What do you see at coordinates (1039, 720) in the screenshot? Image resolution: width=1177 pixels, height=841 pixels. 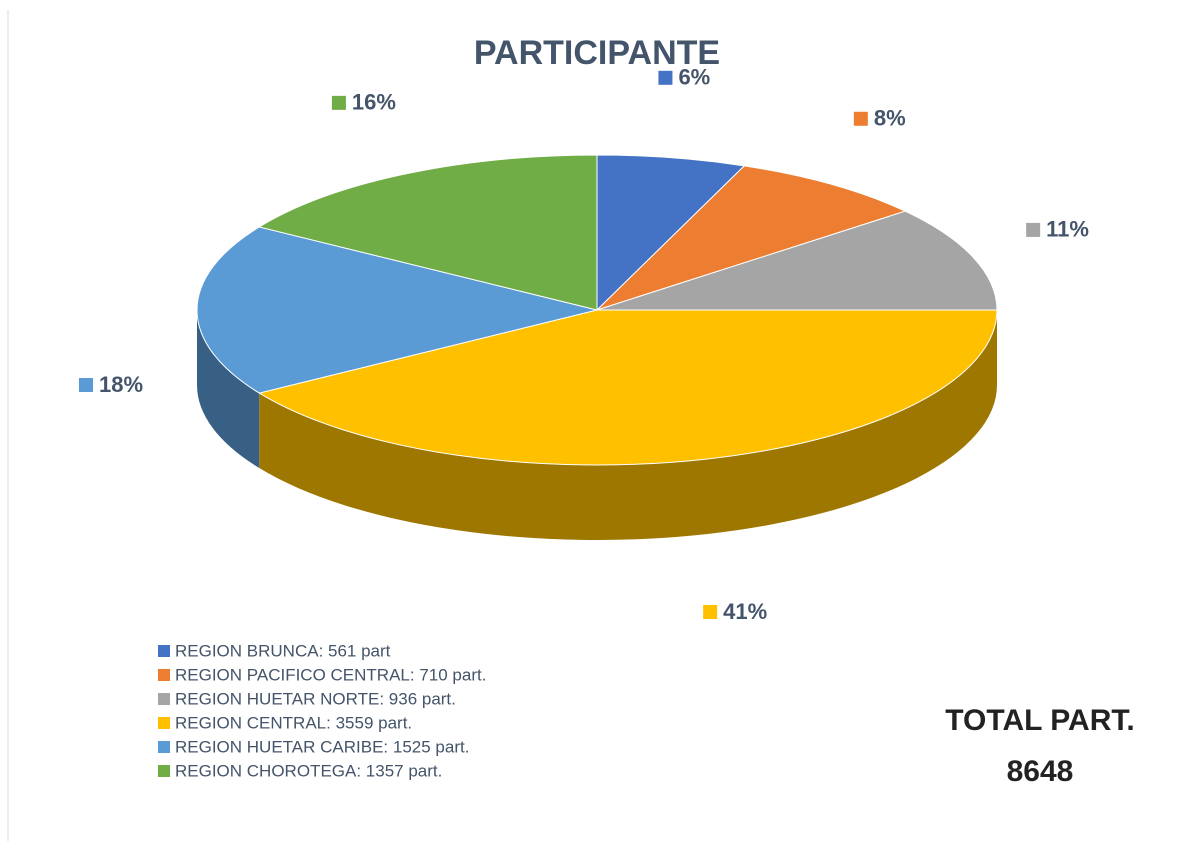 I see `annotation: TOTAL PART.` at bounding box center [1039, 720].